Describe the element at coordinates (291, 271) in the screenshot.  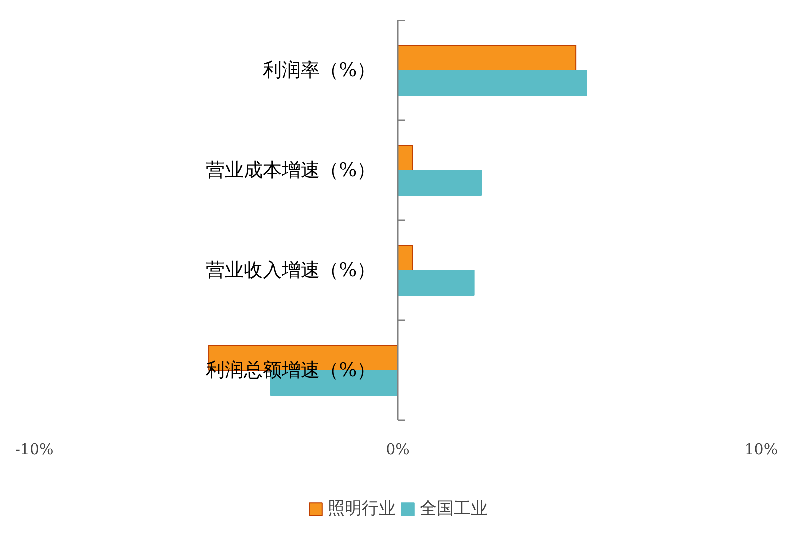
I see `y-tick-label: 营业收入增速（%）` at that location.